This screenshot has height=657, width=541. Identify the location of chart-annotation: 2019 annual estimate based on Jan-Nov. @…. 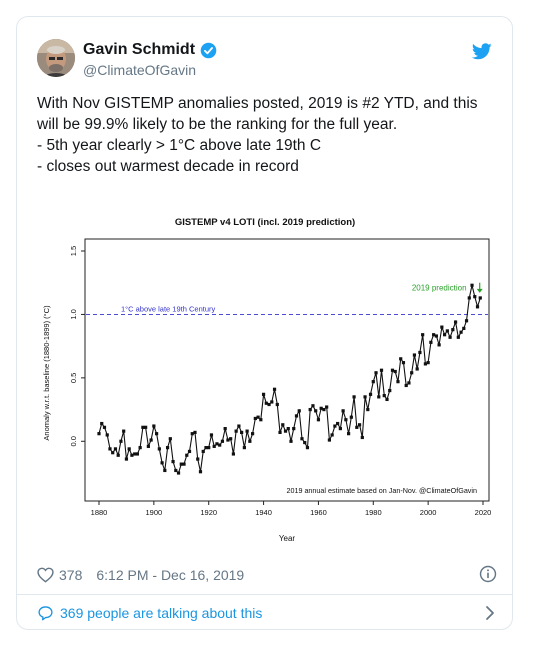
(381, 490).